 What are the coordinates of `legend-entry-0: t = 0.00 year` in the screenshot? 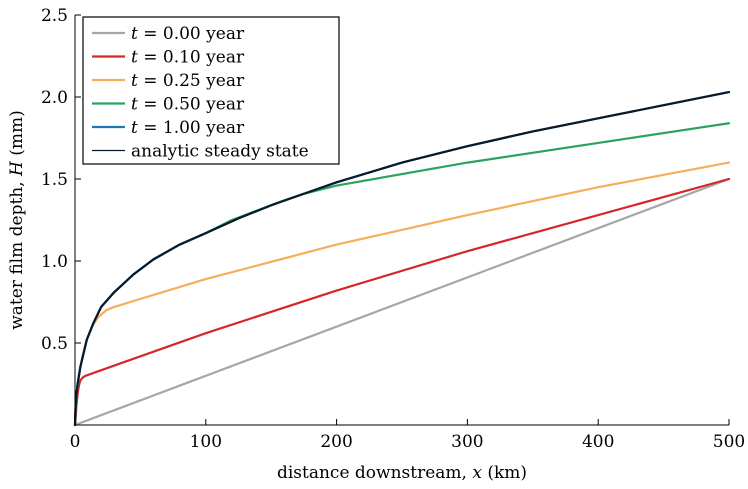 It's located at (188, 34).